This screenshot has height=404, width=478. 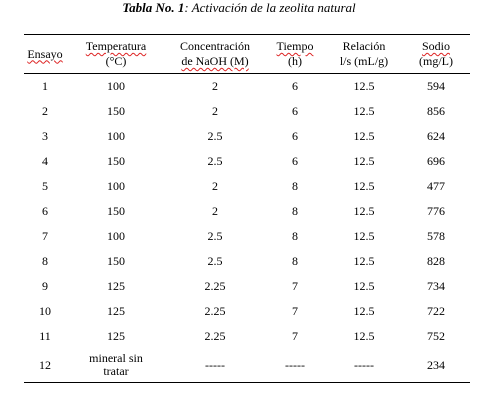 I want to click on cell-ensayo: 6, so click(x=45, y=210).